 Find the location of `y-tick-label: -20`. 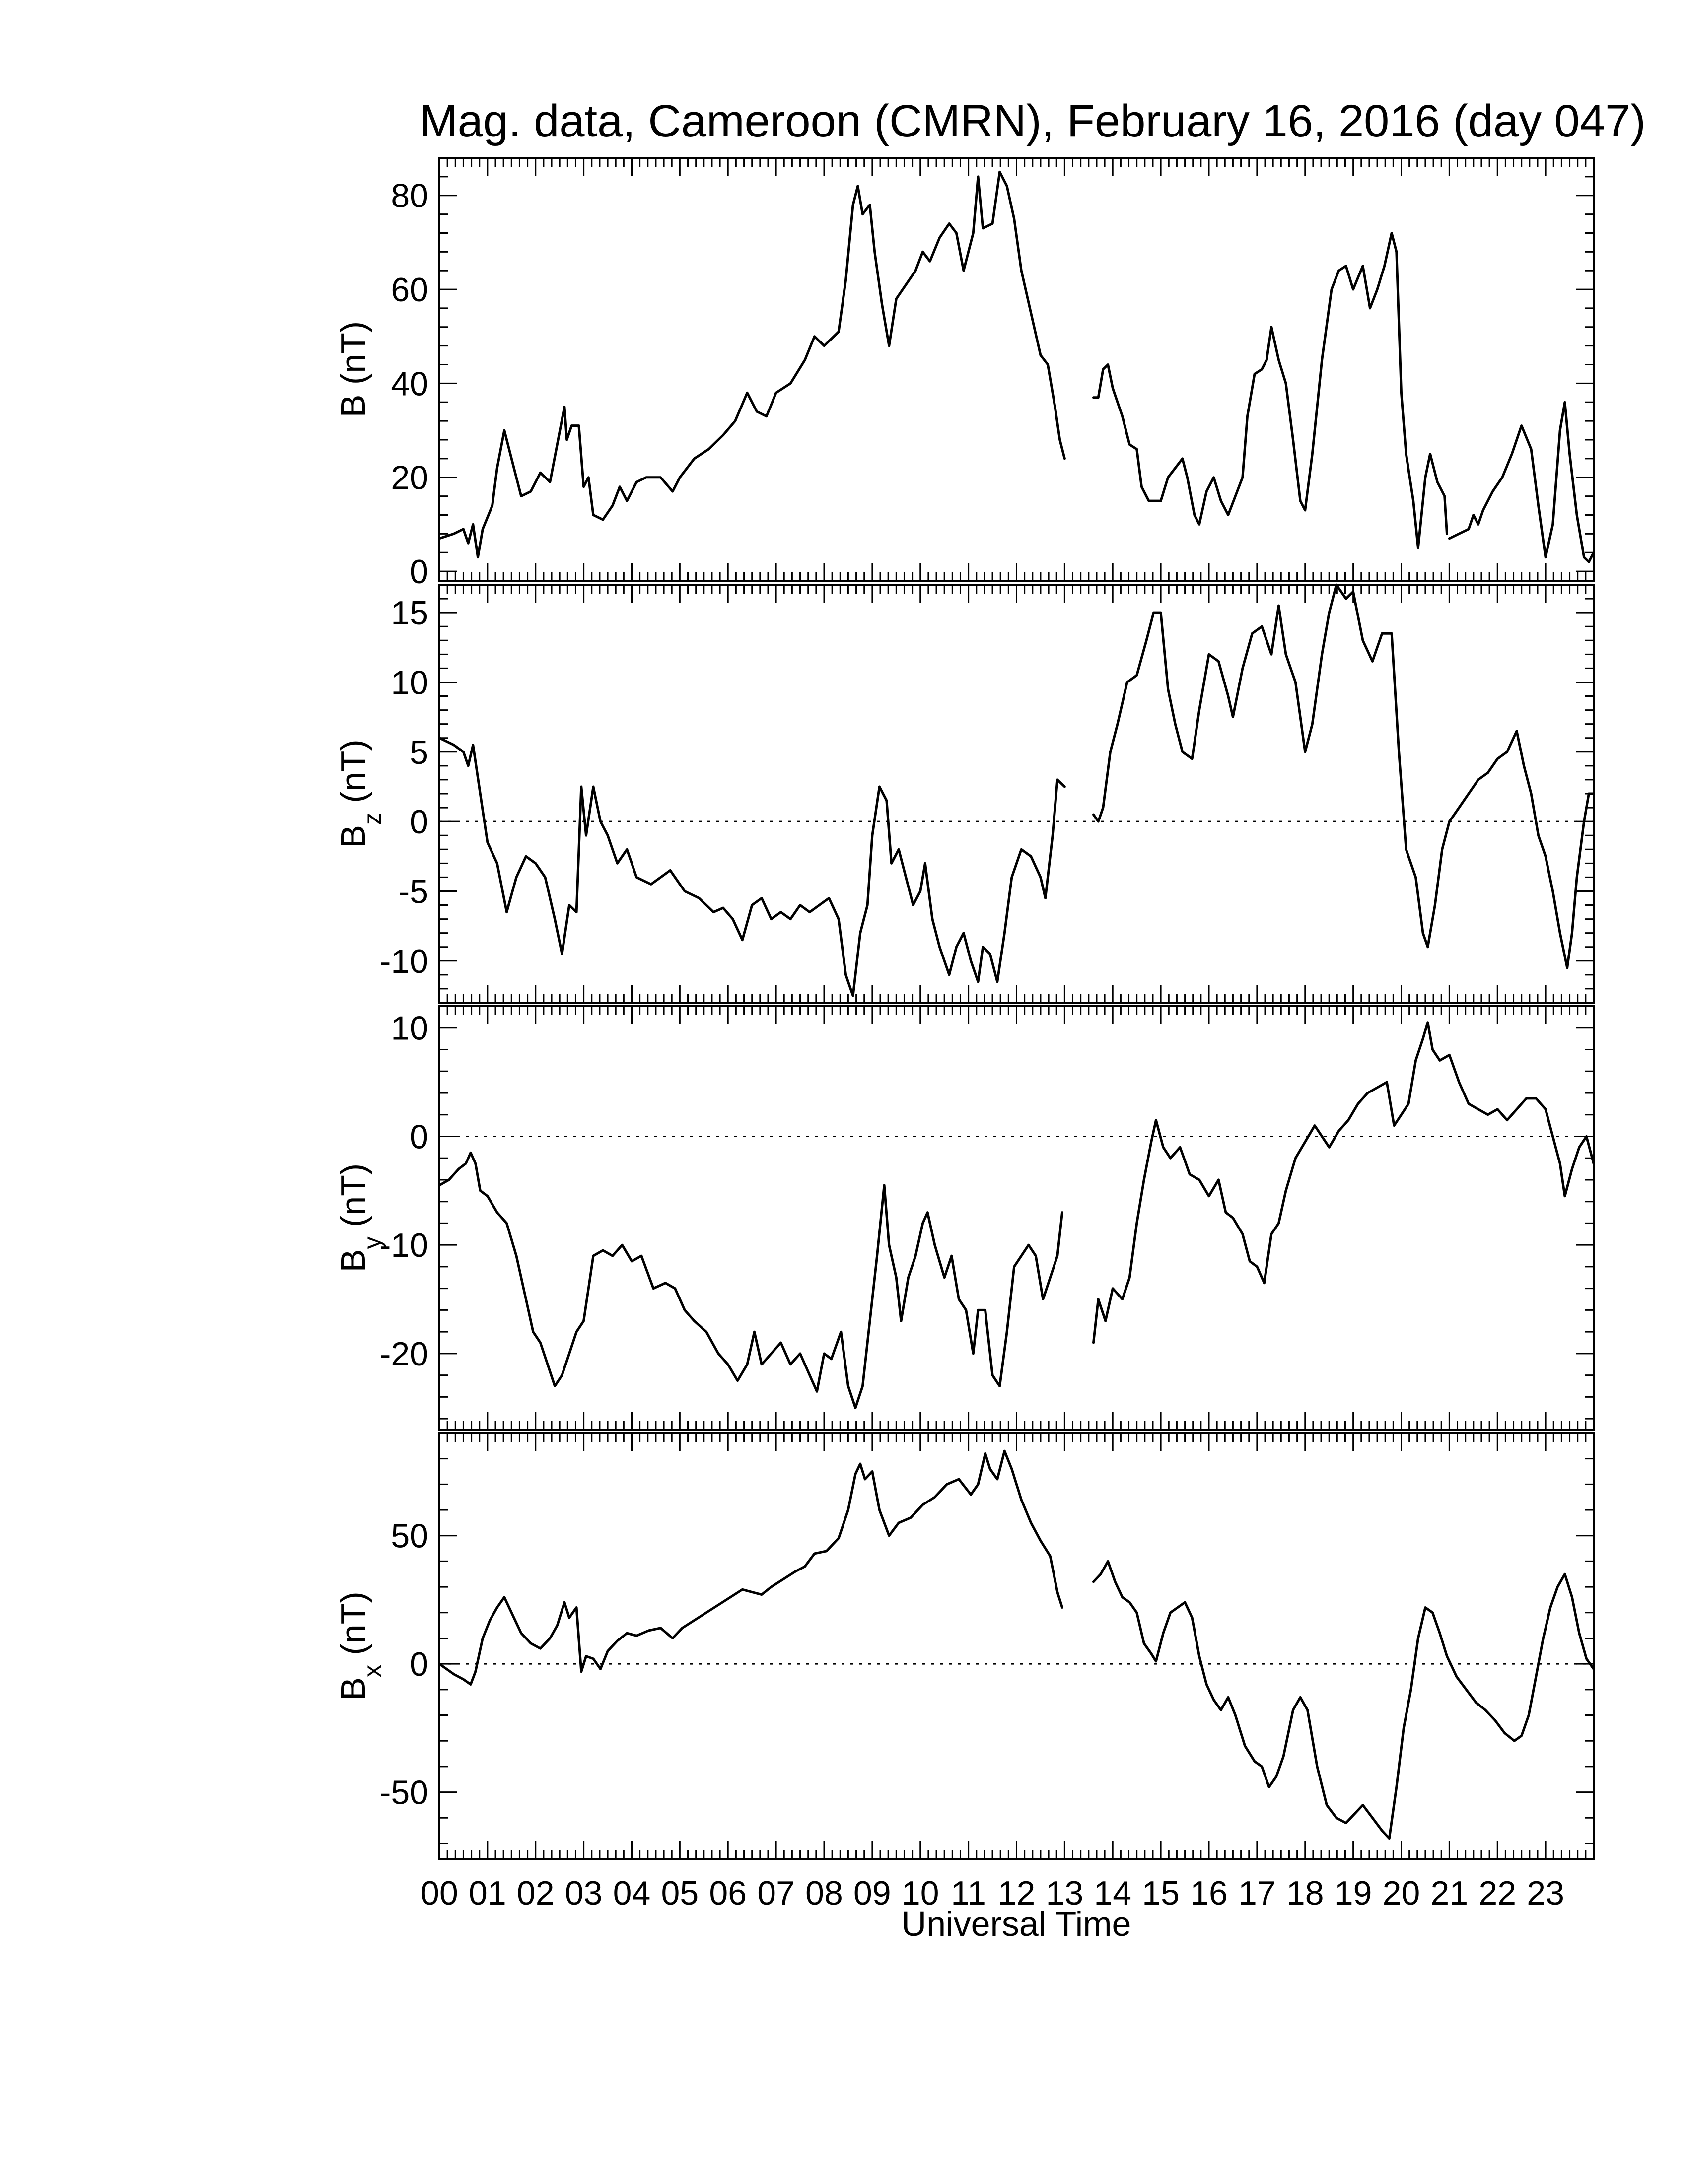

y-tick-label: -20 is located at coordinates (404, 1354).